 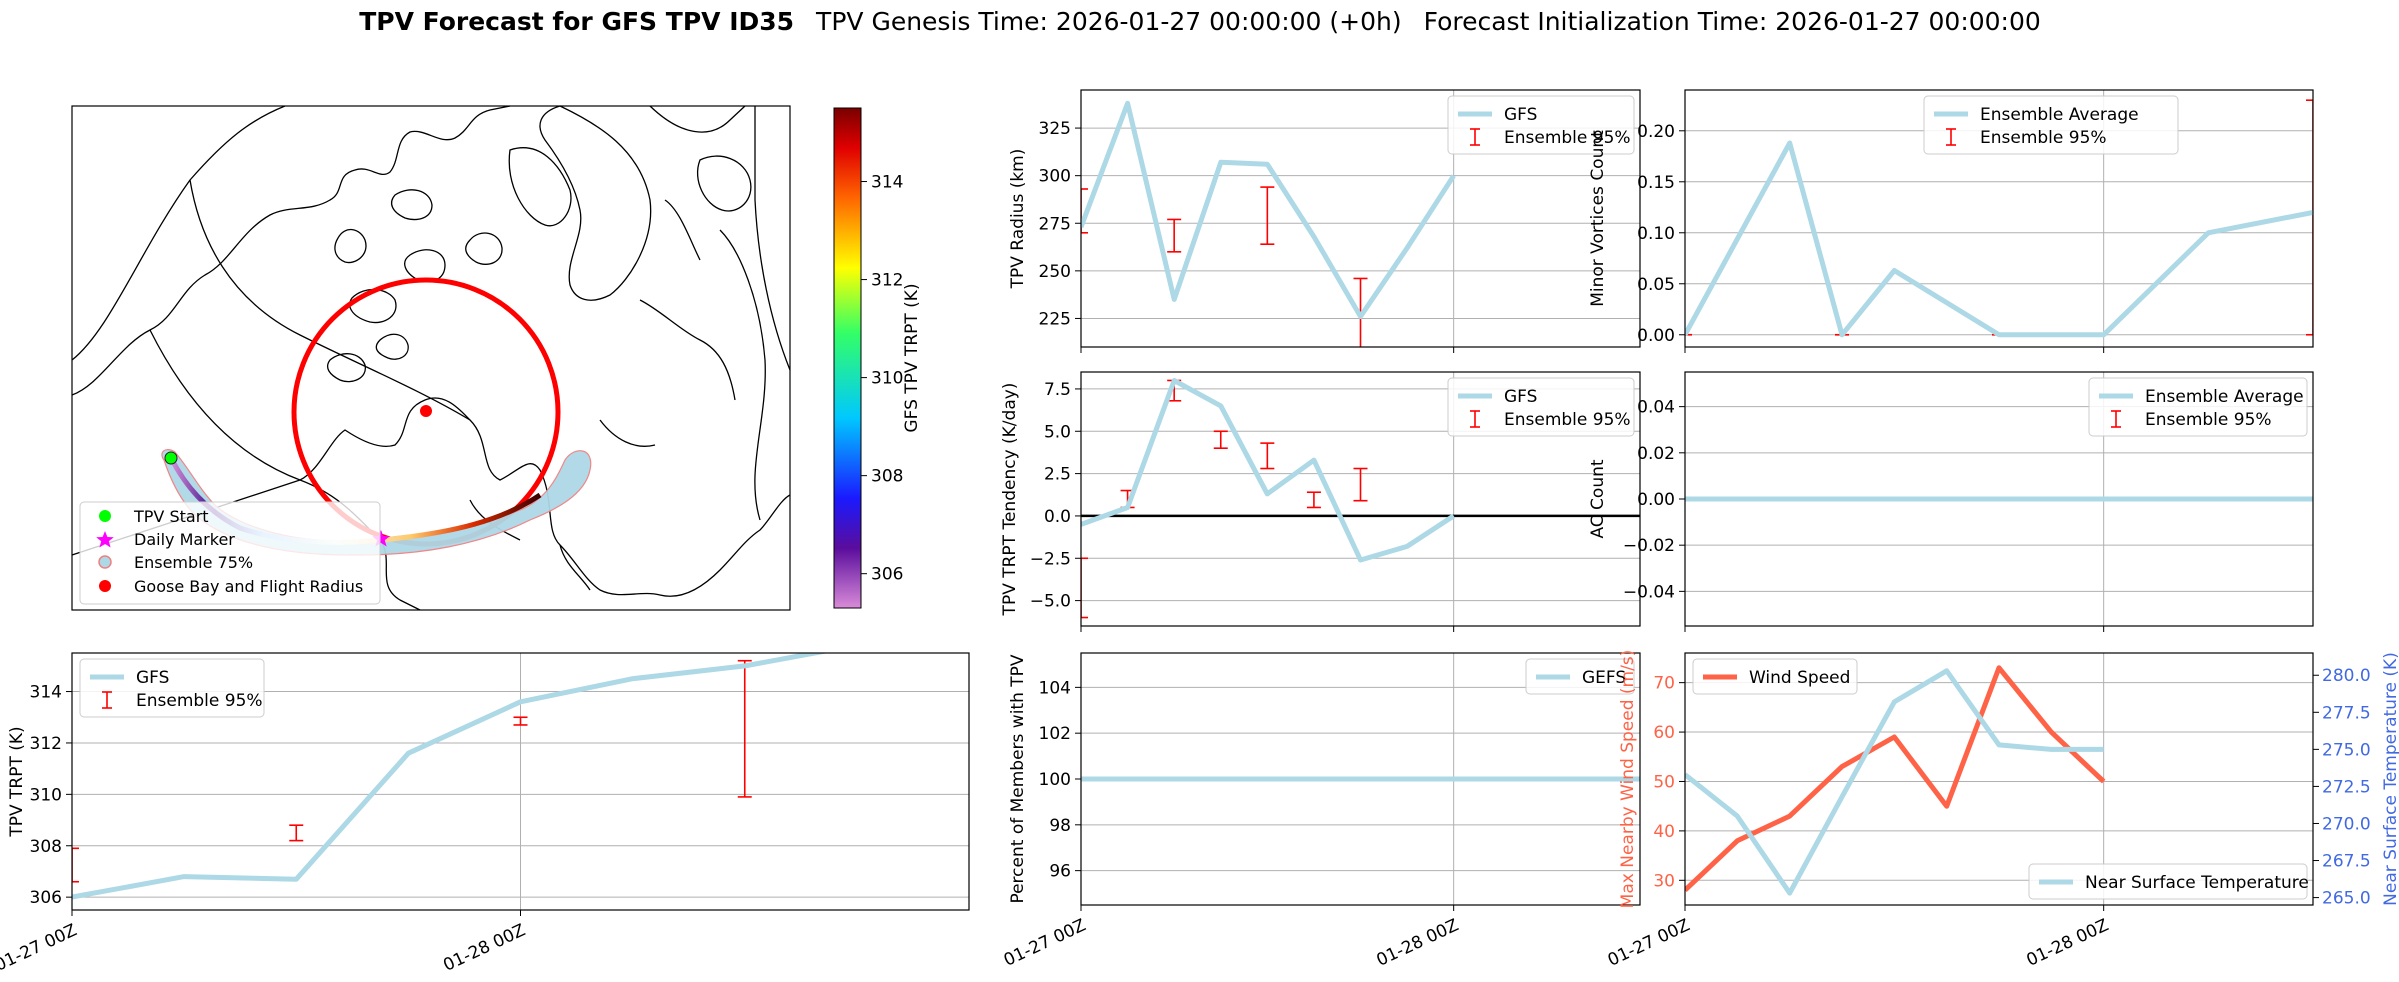 What do you see at coordinates (576, 21) in the screenshot?
I see `title-tpv-id: TPV Forecast for GFS TPV ID35` at bounding box center [576, 21].